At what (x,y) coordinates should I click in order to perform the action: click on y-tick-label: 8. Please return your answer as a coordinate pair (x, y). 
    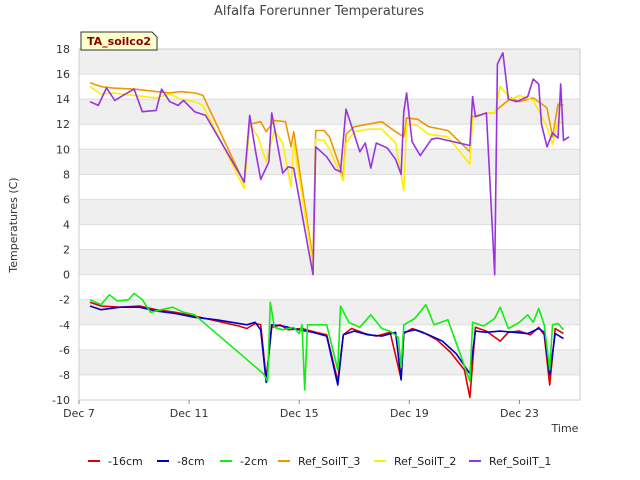
    Looking at the image, I should click on (66, 174).